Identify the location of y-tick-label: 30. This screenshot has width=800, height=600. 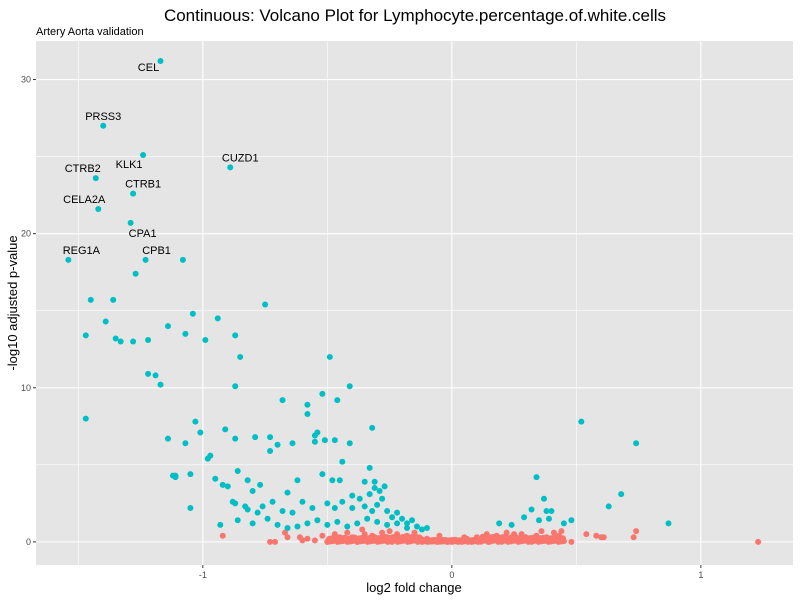
(26, 80).